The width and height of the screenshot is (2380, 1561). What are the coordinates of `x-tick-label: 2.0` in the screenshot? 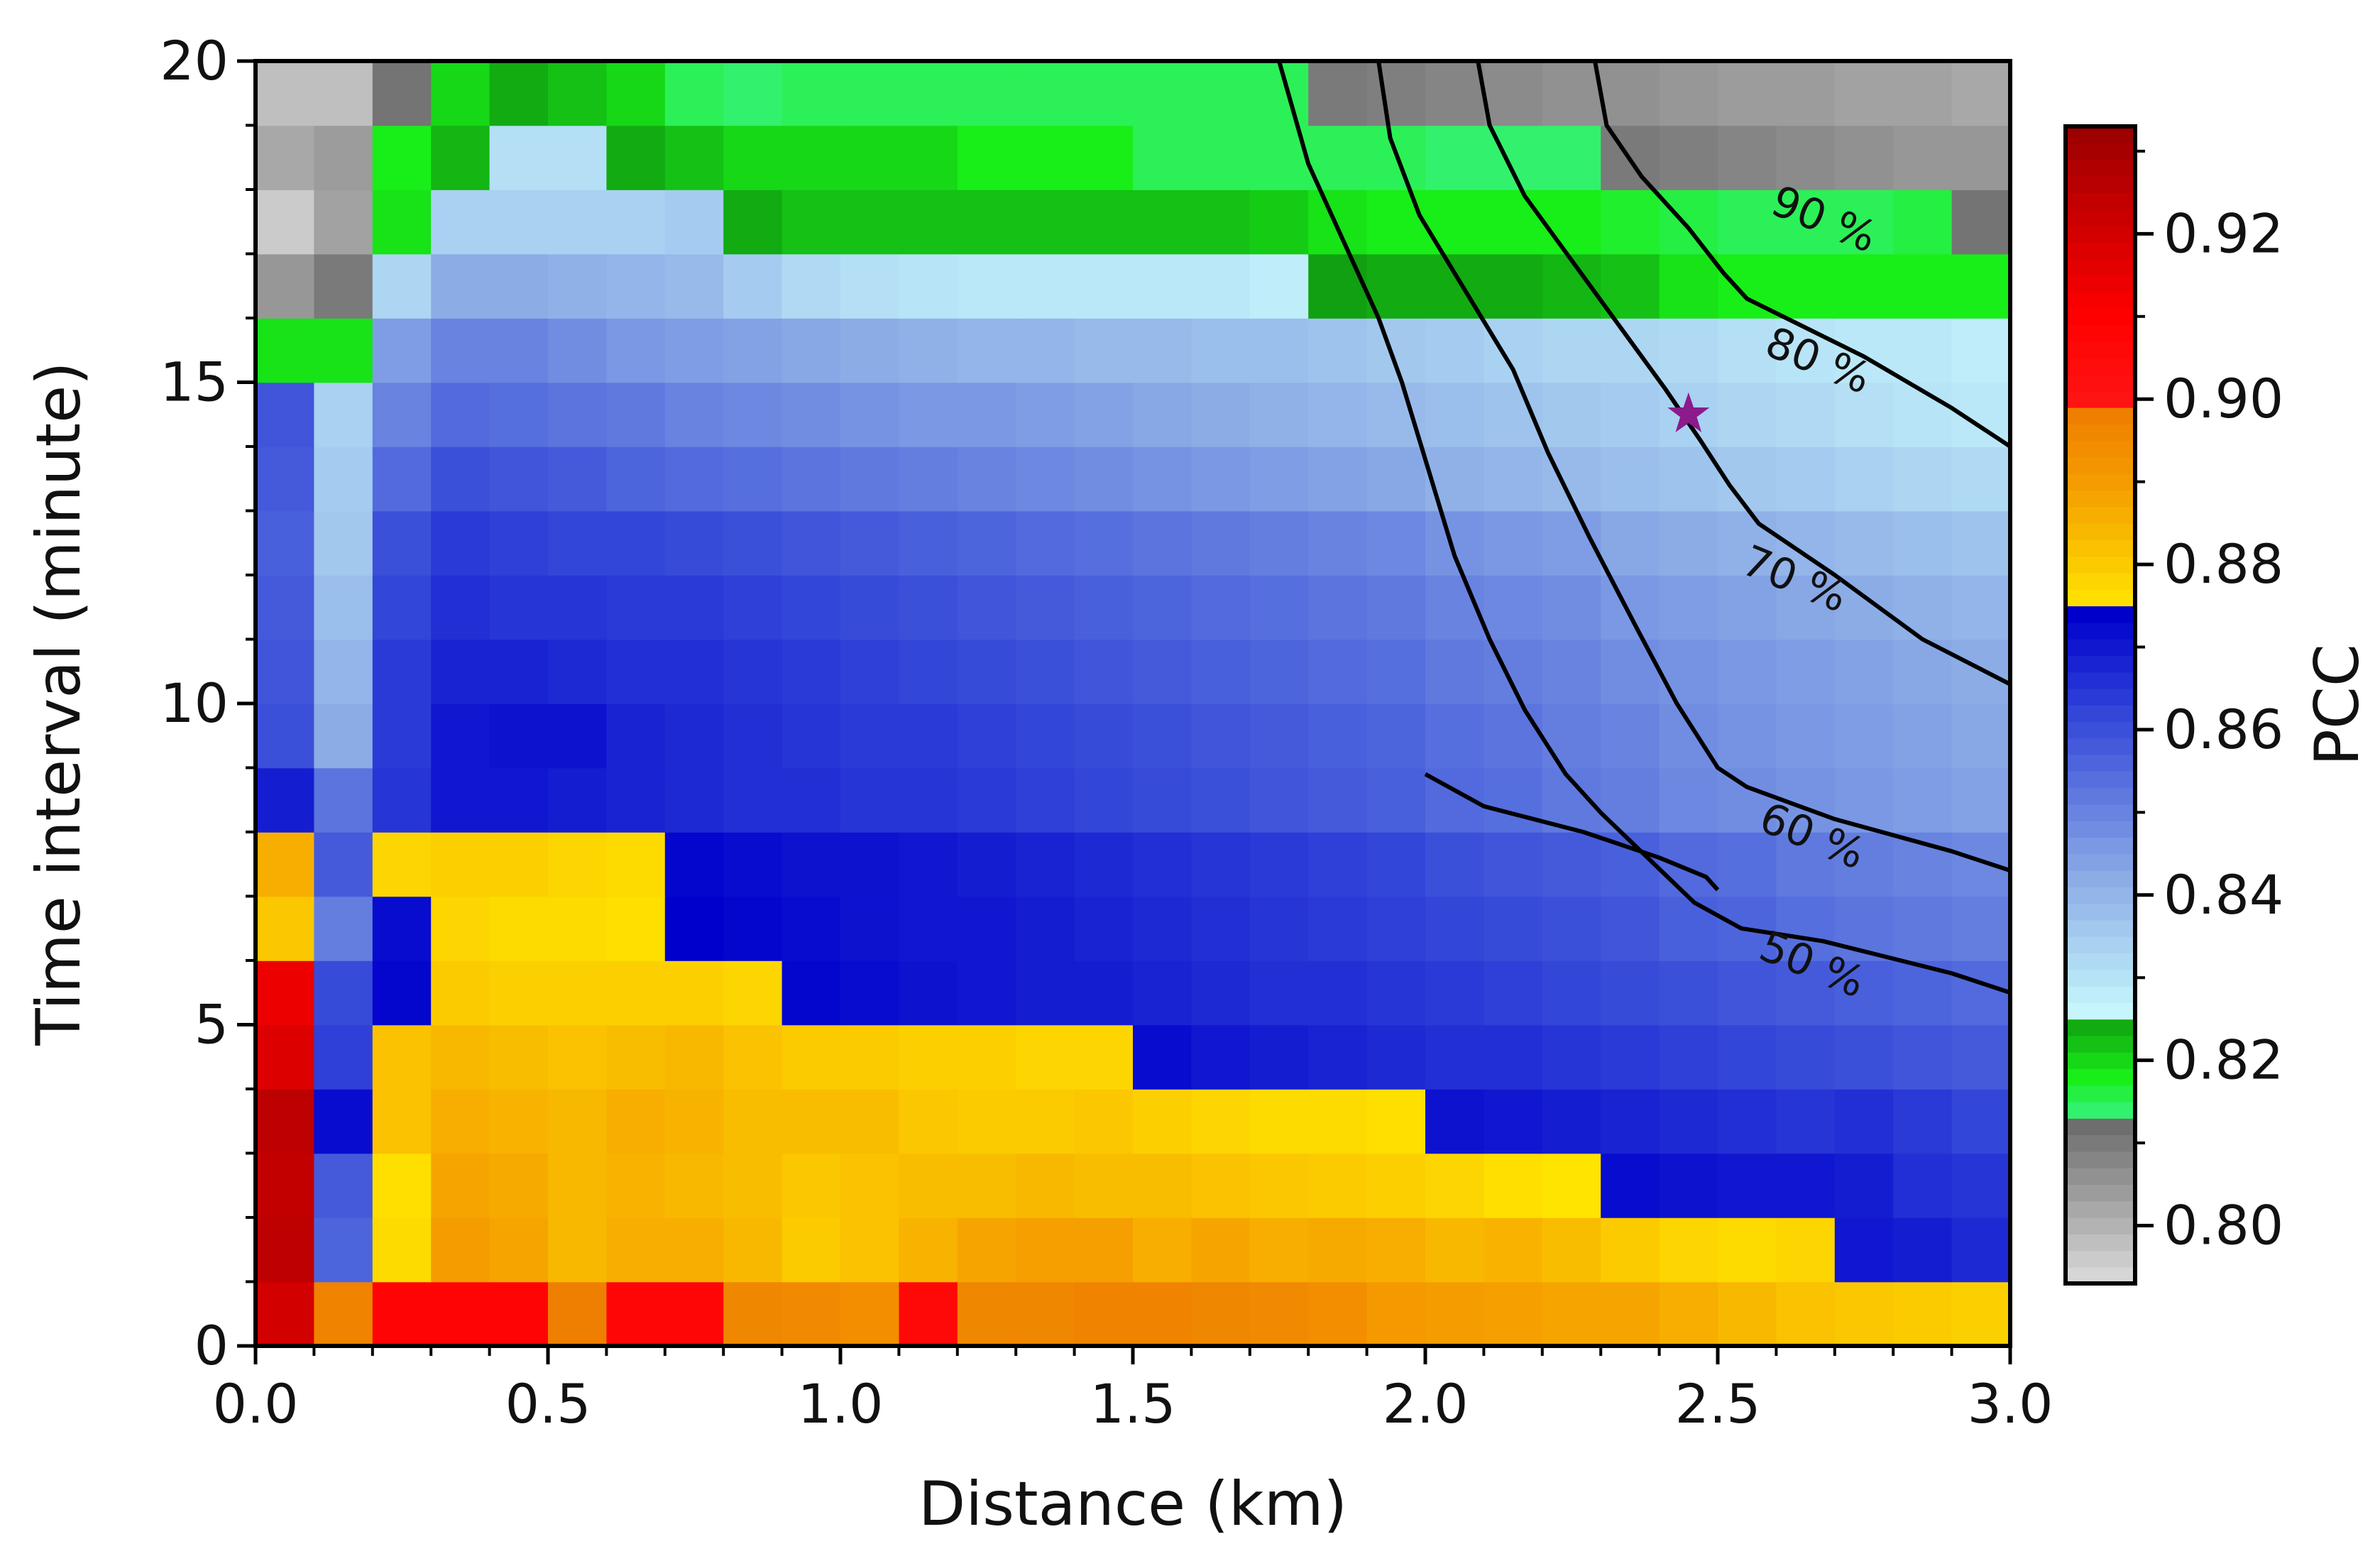 It's located at (1426, 1404).